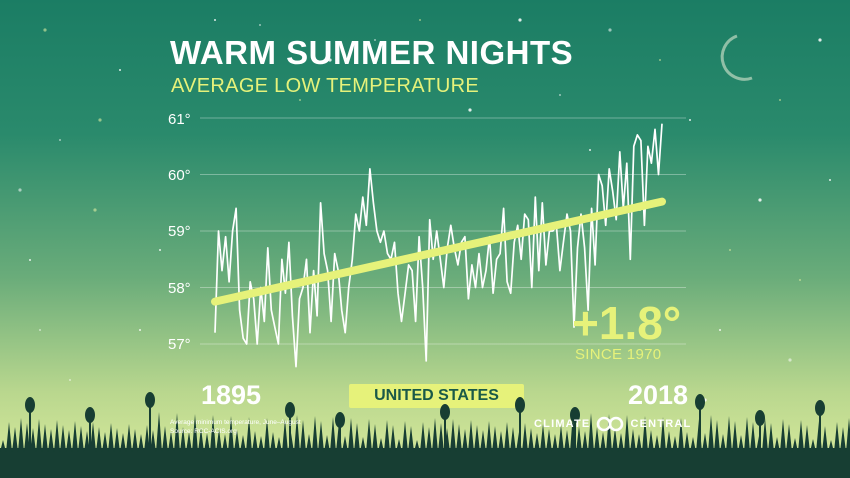 This screenshot has height=478, width=850. What do you see at coordinates (325, 86) in the screenshot?
I see `chart-subtitle: AVERAGE LOW TEMPERATURE` at bounding box center [325, 86].